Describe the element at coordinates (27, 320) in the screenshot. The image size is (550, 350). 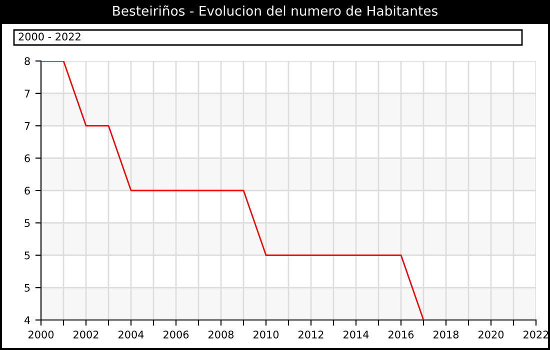
I see `y-tick-label: 4` at that location.